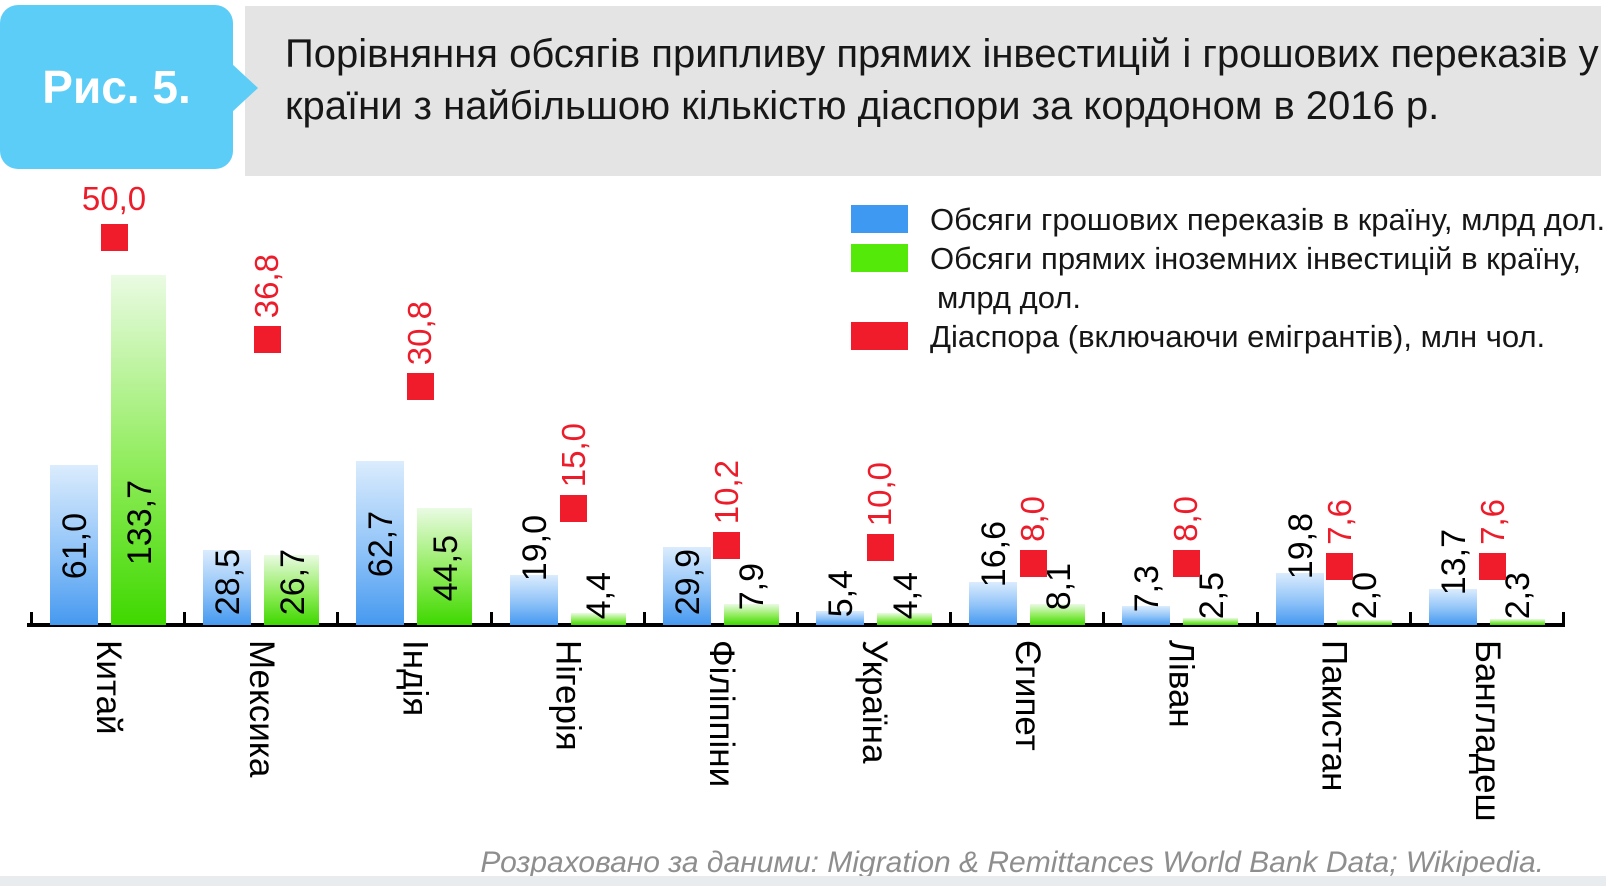 The image size is (1606, 886). What do you see at coordinates (841, 593) in the screenshot?
I see `bar-value-label: 5,4` at bounding box center [841, 593].